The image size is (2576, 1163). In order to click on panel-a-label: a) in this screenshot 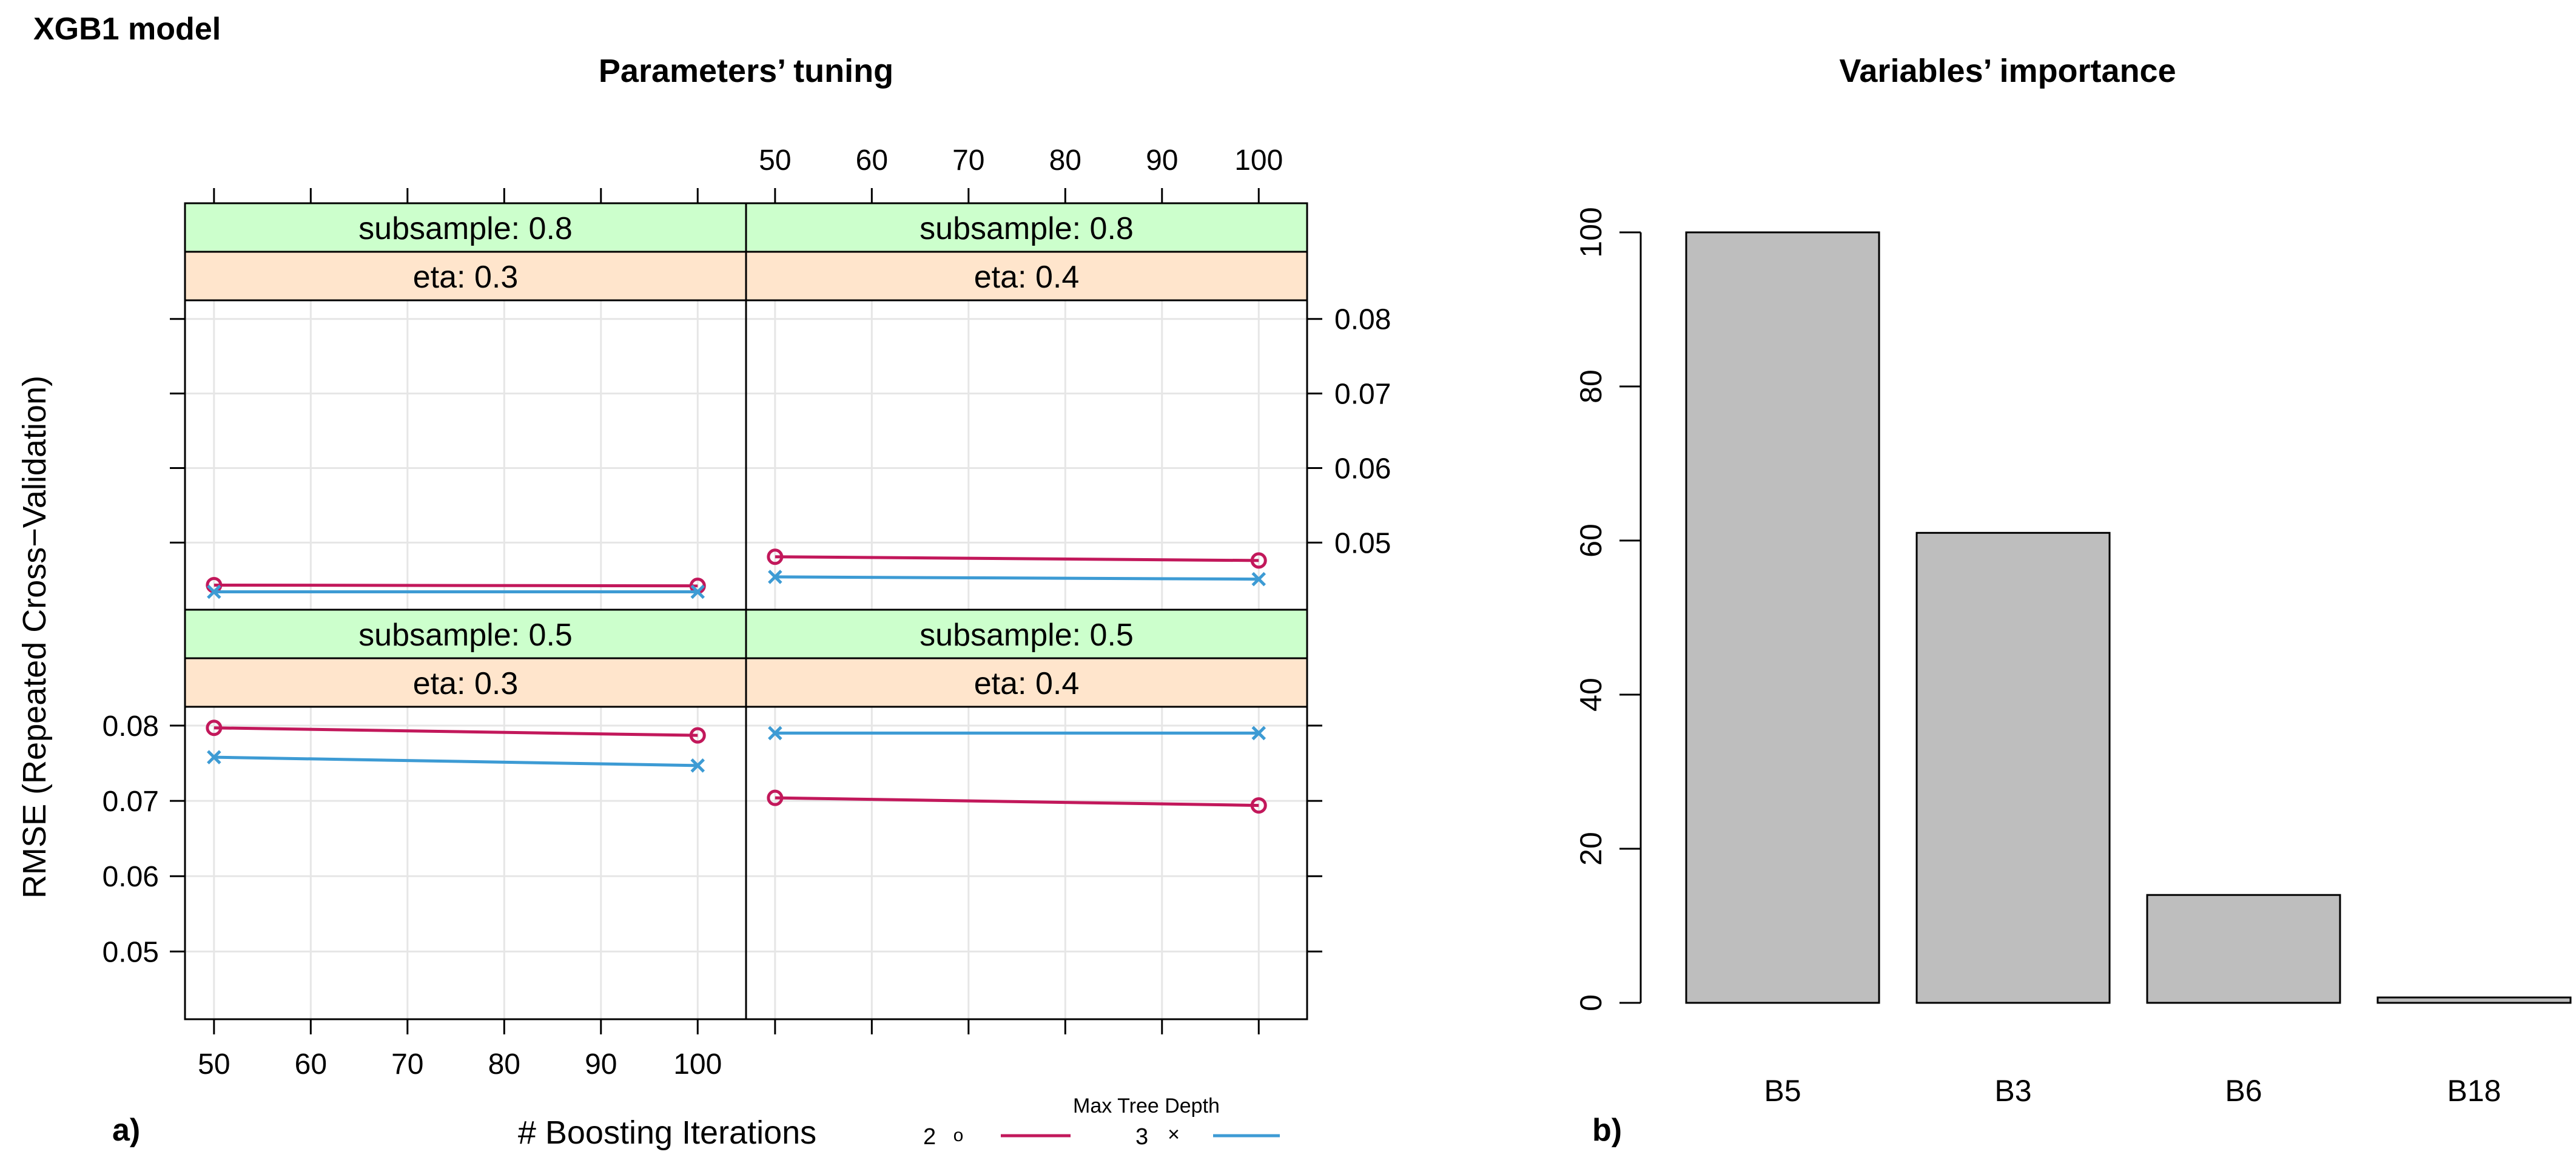, I will do `click(126, 1130)`.